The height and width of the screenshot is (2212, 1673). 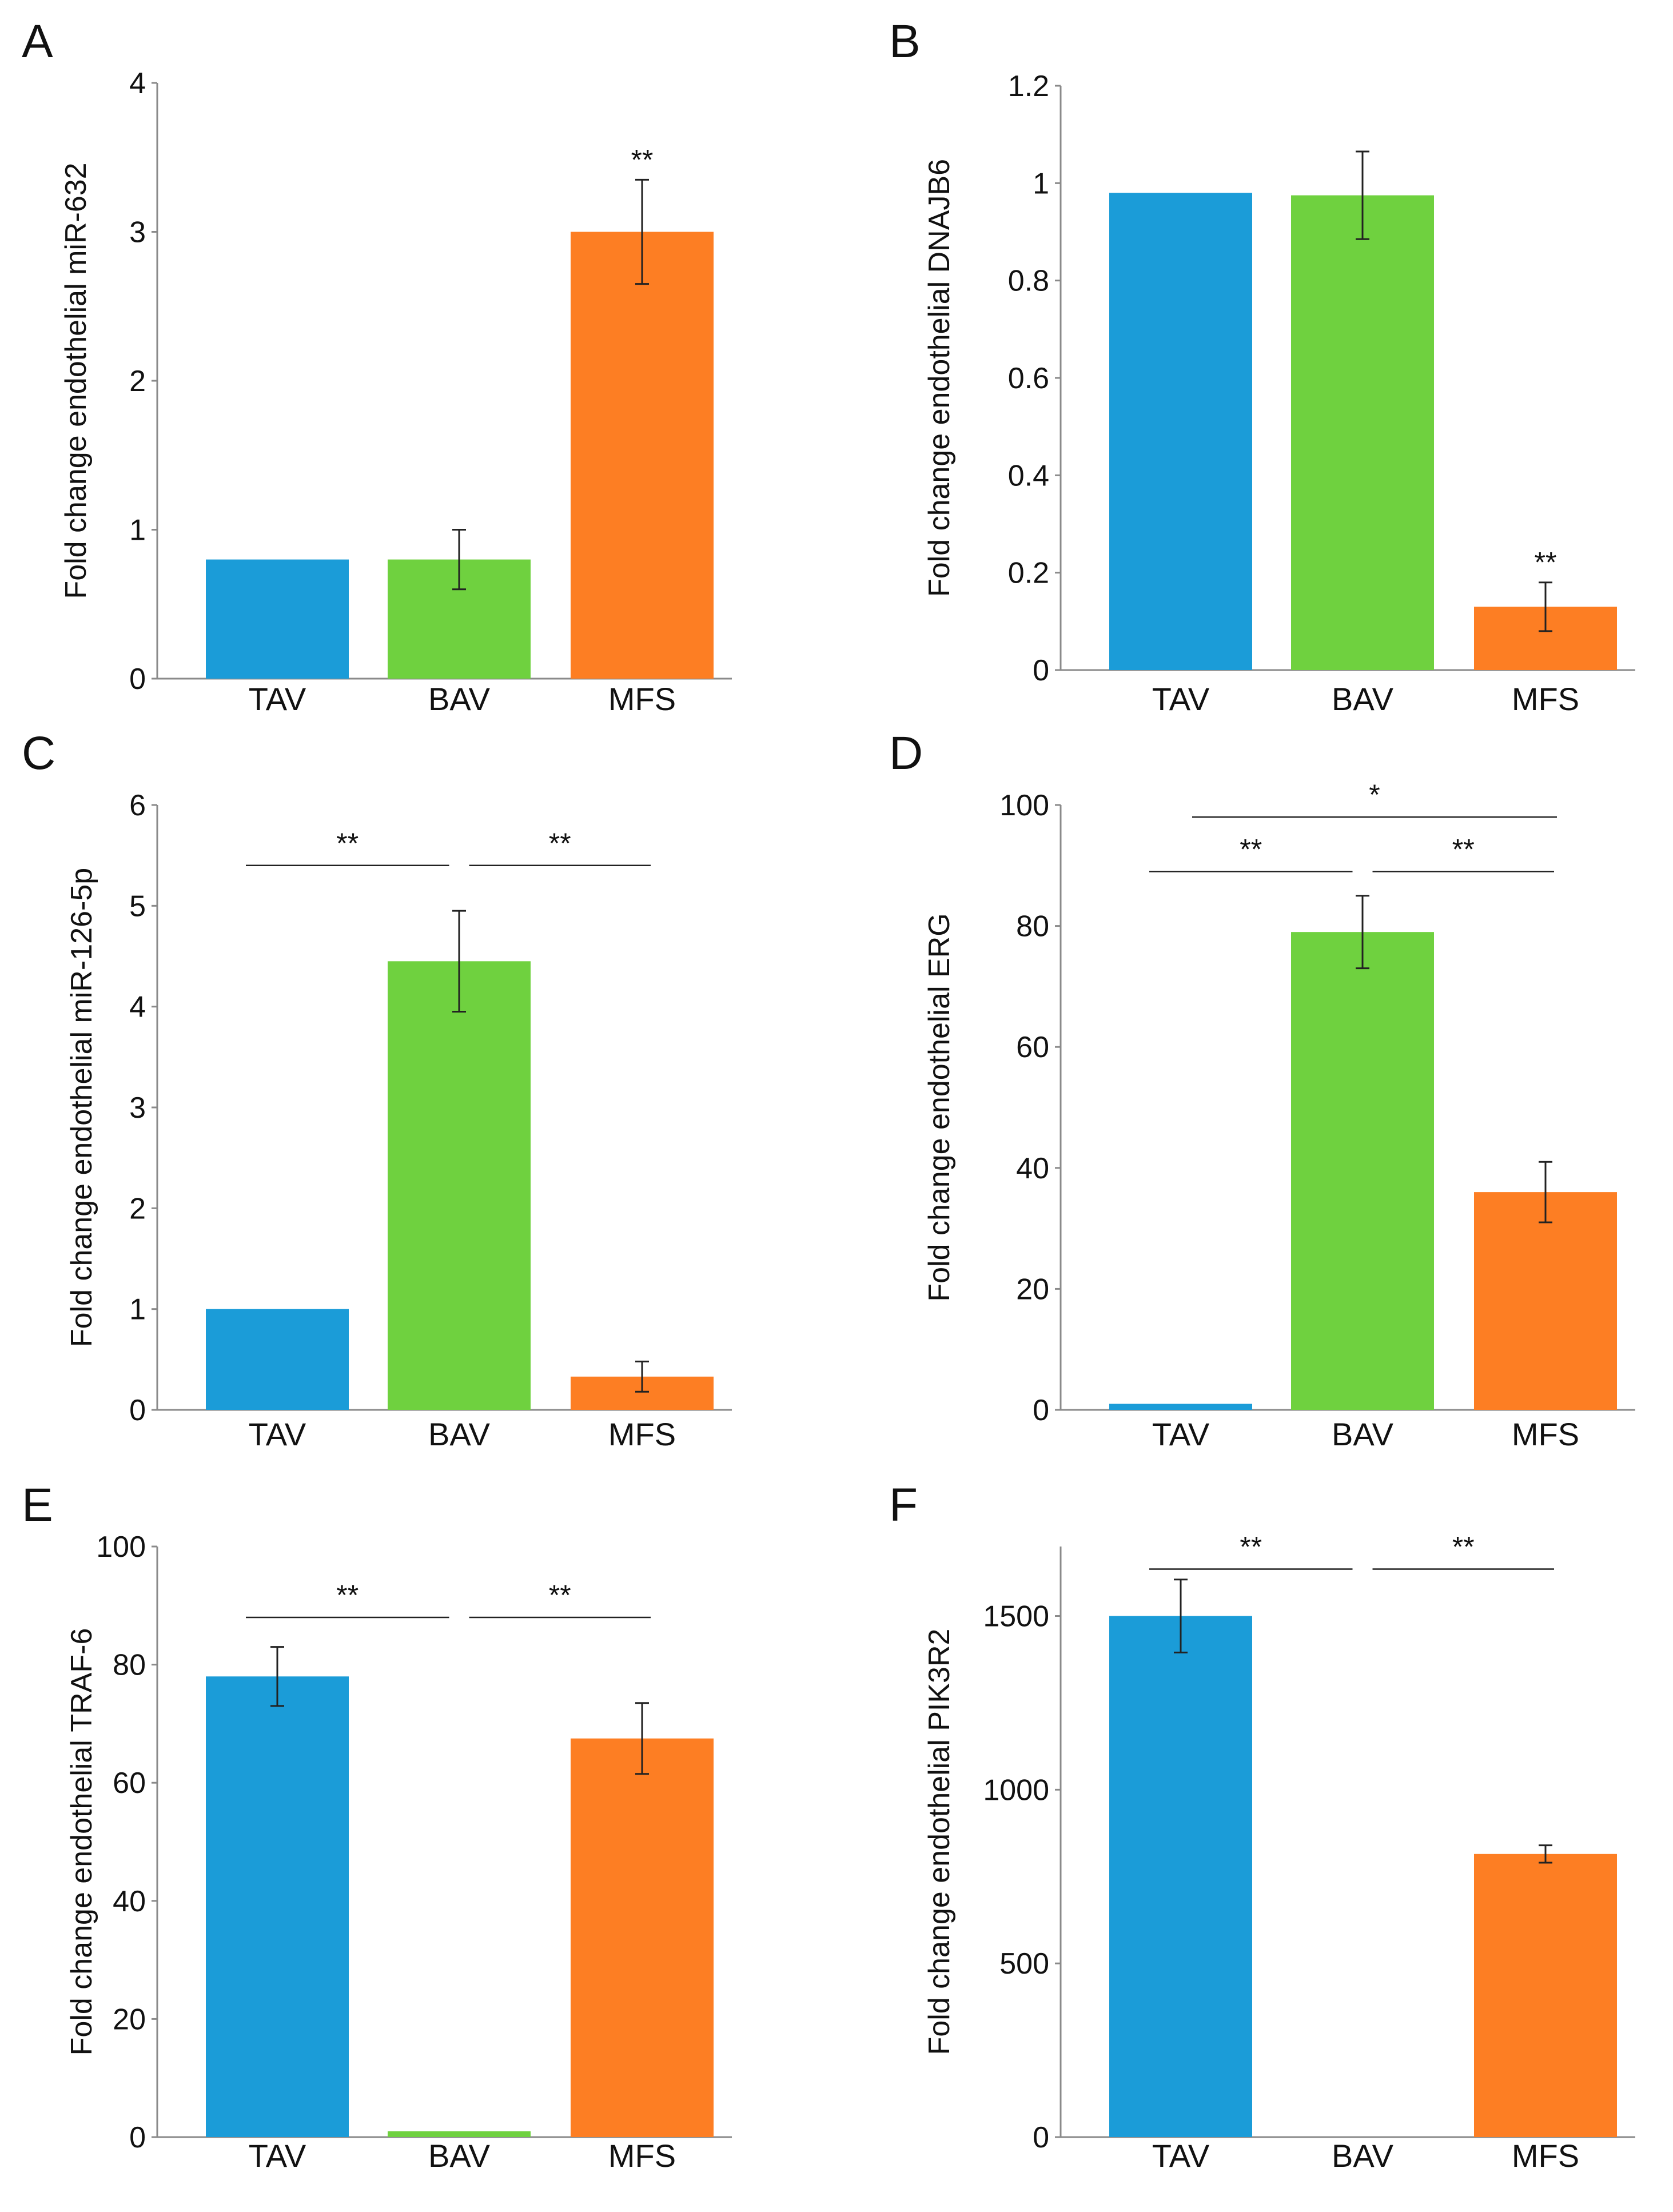 What do you see at coordinates (1041, 183) in the screenshot?
I see `y-tick-label-b: 1` at bounding box center [1041, 183].